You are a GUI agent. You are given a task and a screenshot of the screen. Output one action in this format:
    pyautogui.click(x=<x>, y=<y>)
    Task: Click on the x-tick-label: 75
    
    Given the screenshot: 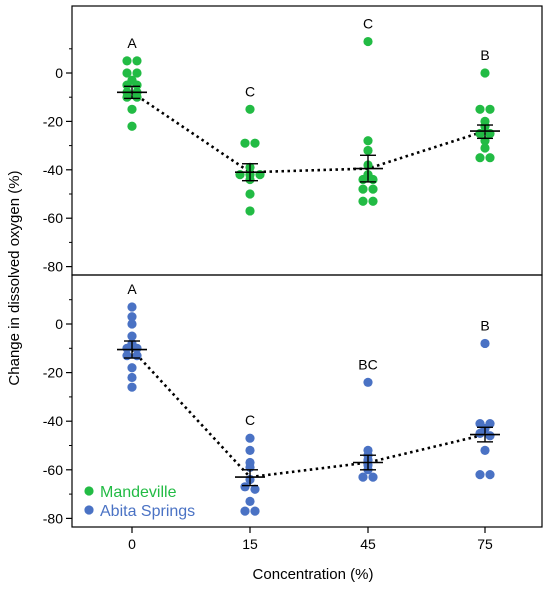 What is the action you would take?
    pyautogui.click(x=485, y=544)
    